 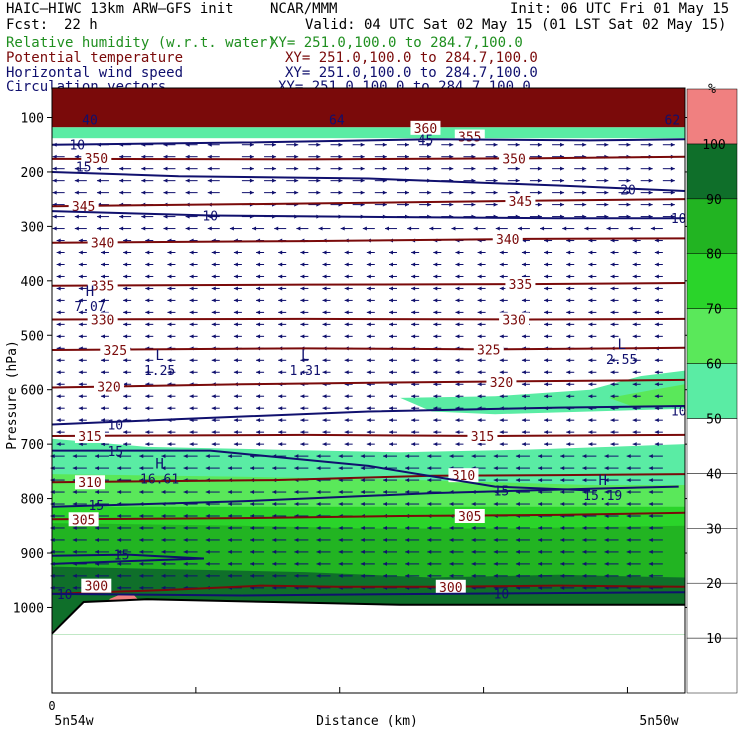 I want to click on extremum-type: H, so click(x=159, y=465).